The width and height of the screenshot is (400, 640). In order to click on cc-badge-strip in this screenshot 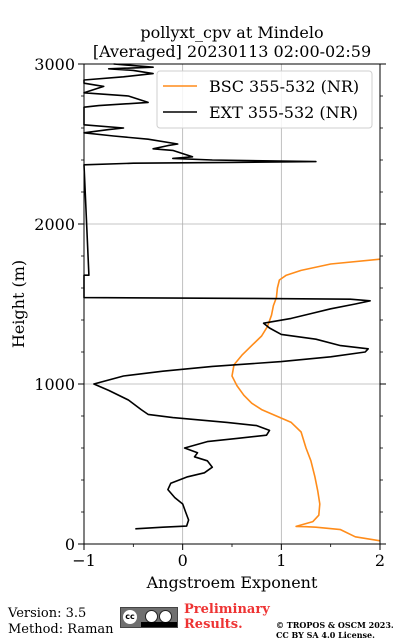, I will do `click(159, 624)`.